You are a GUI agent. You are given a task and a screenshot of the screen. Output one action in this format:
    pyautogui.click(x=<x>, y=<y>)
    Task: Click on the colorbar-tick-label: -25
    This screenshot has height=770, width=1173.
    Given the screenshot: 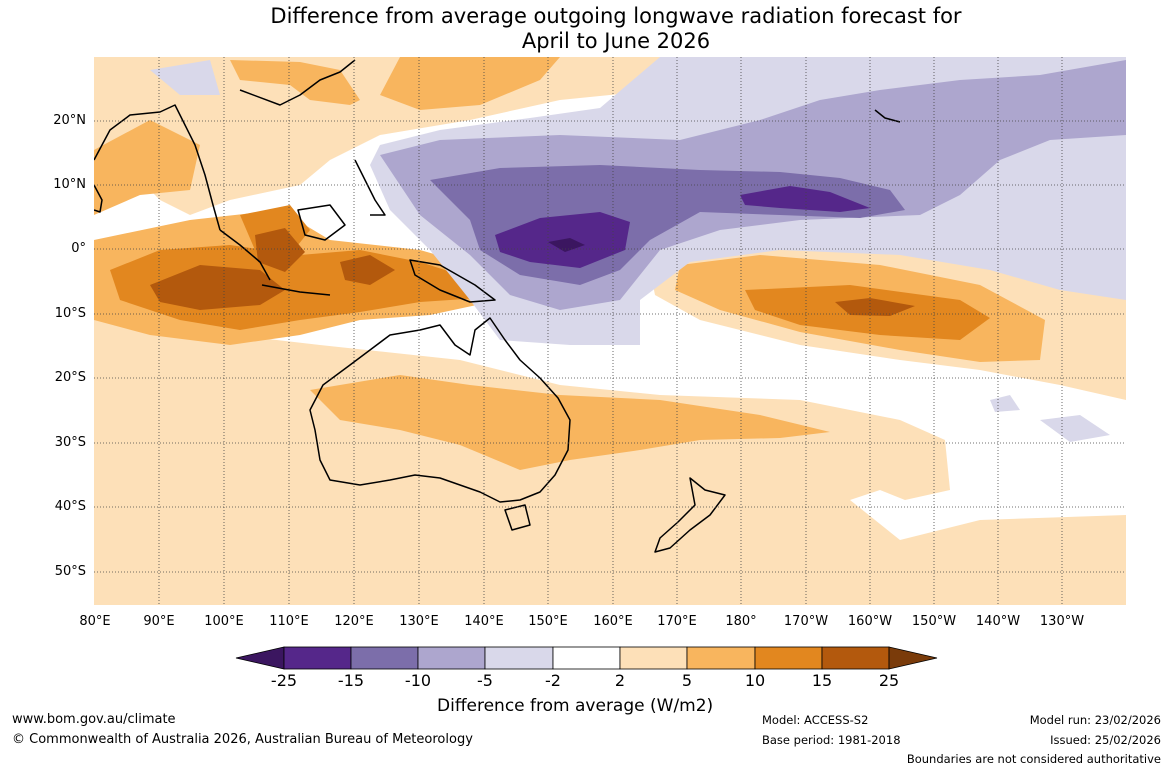 What is the action you would take?
    pyautogui.click(x=284, y=680)
    